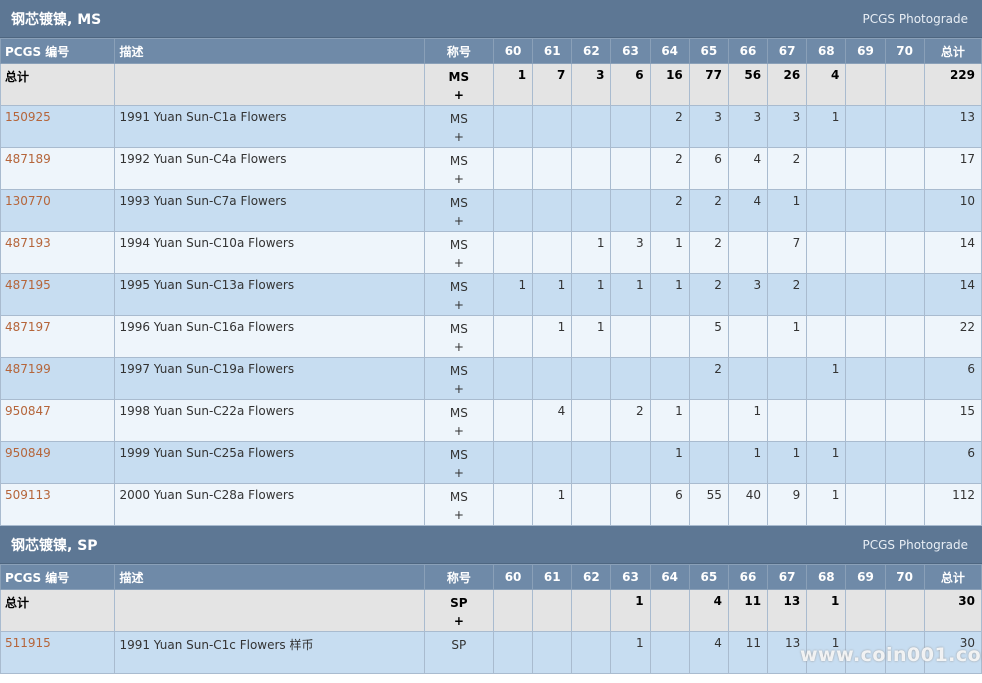 Image resolution: width=982 pixels, height=683 pixels. Describe the element at coordinates (748, 504) in the screenshot. I see `grade-count: 40` at that location.